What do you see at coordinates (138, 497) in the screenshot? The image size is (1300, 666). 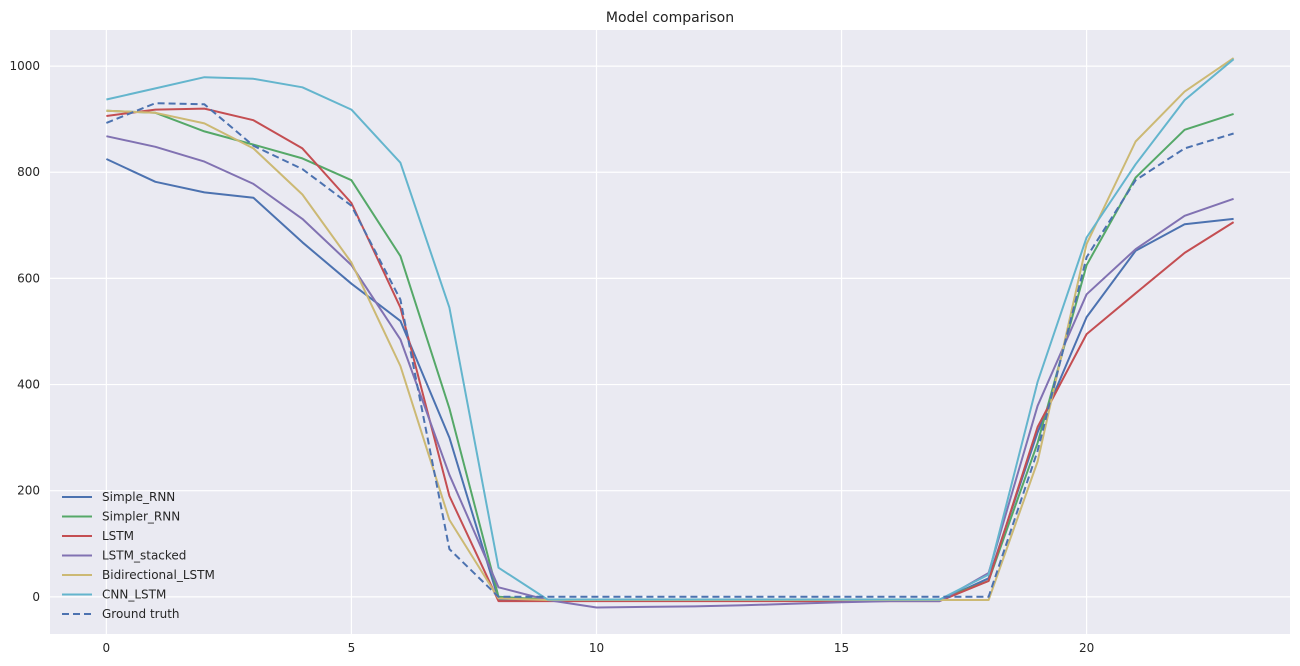 I see `legend-label: Simple_RNN` at bounding box center [138, 497].